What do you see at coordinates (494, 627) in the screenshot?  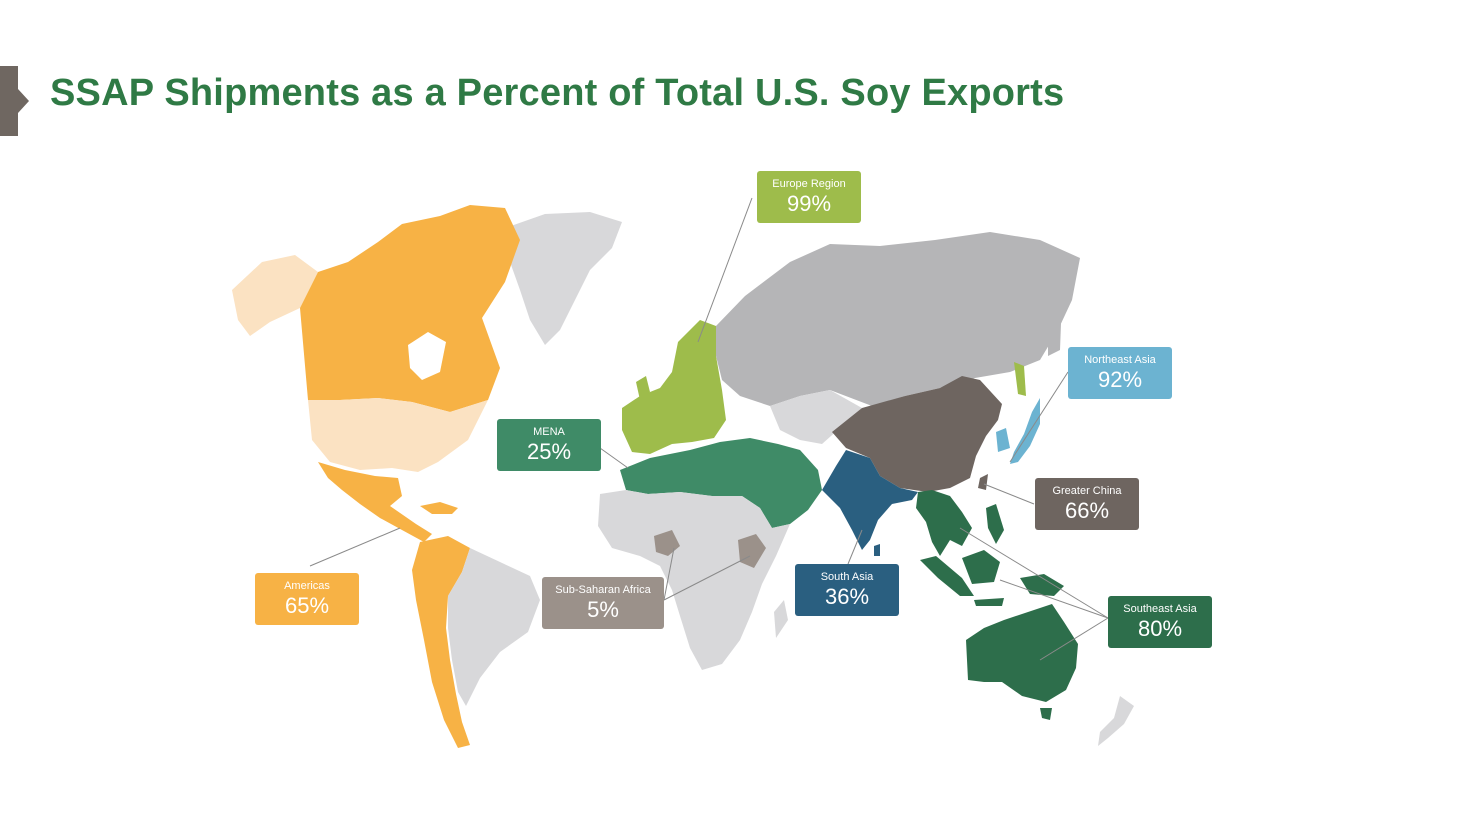 I see `land-south-america-east` at bounding box center [494, 627].